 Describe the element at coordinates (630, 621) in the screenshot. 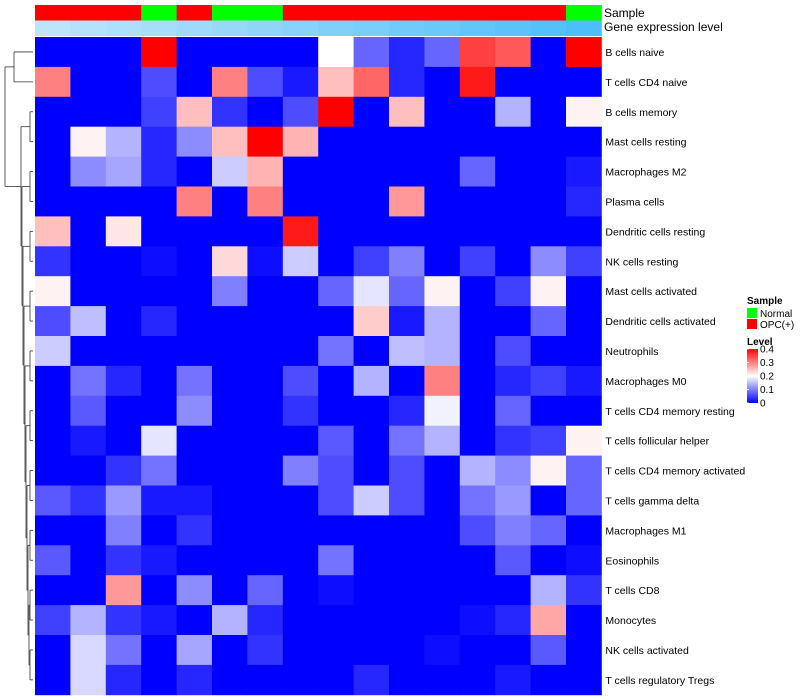

I see `row-label: Monocytes` at that location.